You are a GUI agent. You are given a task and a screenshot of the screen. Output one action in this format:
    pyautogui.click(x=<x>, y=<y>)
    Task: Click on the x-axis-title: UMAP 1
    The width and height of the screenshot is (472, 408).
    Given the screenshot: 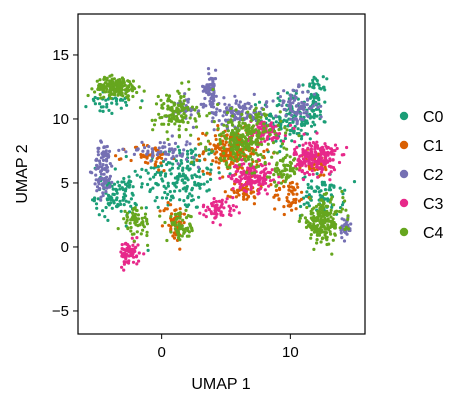 What is the action you would take?
    pyautogui.click(x=220, y=384)
    